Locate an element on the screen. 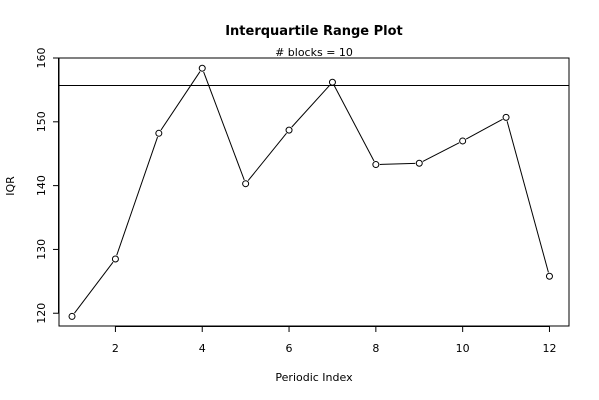 The image size is (599, 400). chart-subtitle: # blocks = 10 is located at coordinates (314, 52).